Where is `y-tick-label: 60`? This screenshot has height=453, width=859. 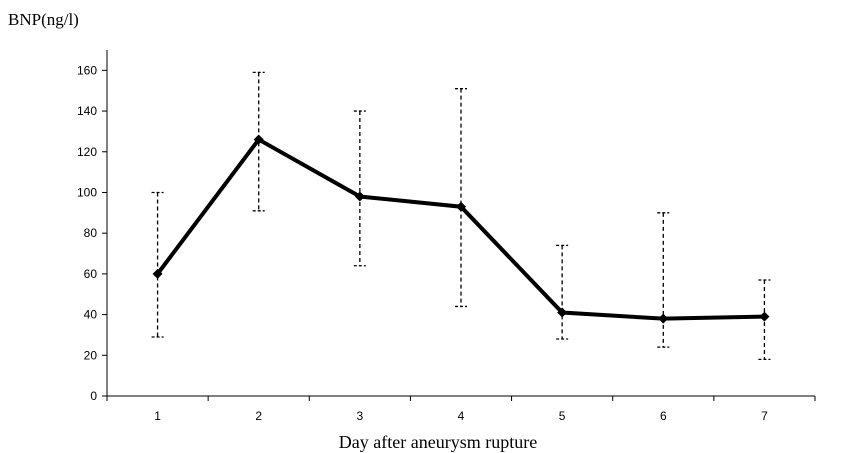
y-tick-label: 60 is located at coordinates (91, 274).